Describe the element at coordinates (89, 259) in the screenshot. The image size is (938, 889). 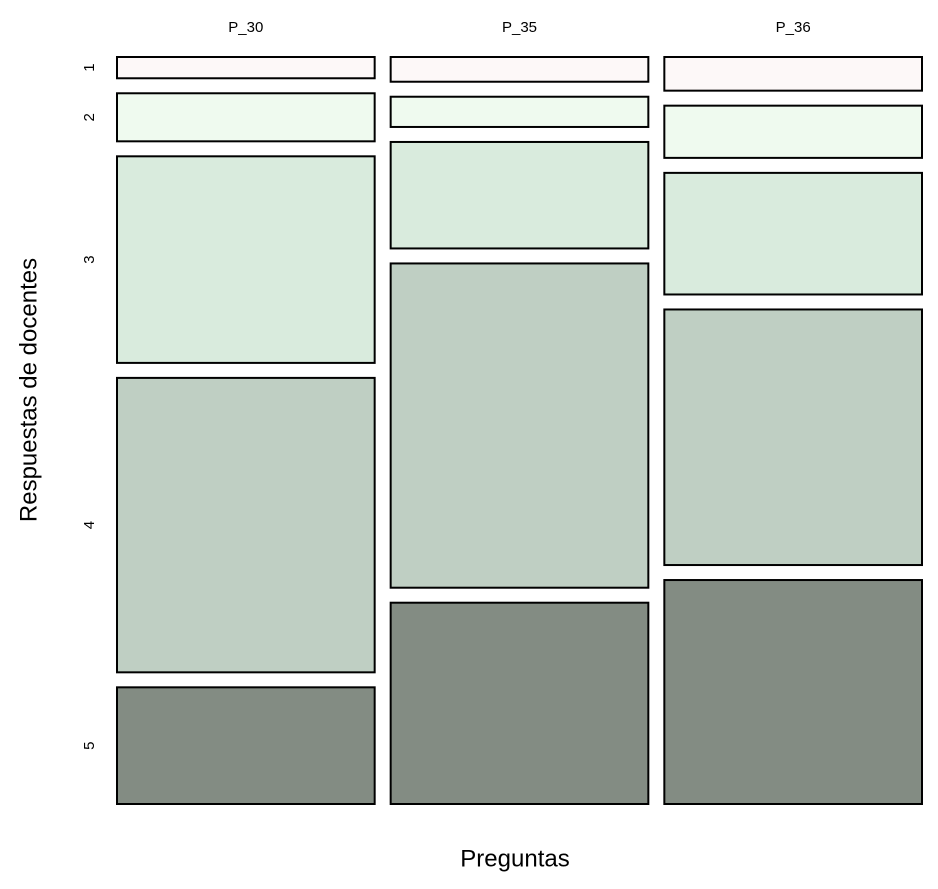
I see `row-label: 3` at that location.